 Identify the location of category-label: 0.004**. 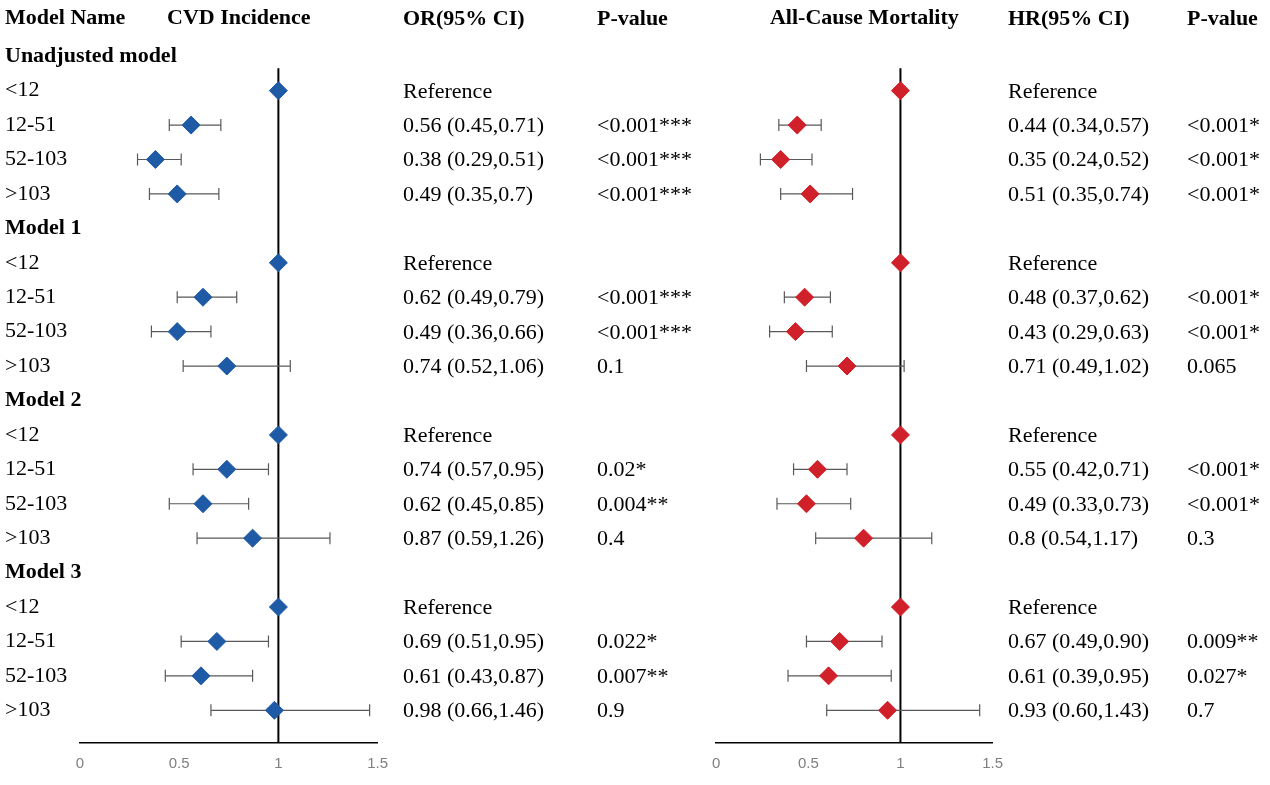
(633, 503).